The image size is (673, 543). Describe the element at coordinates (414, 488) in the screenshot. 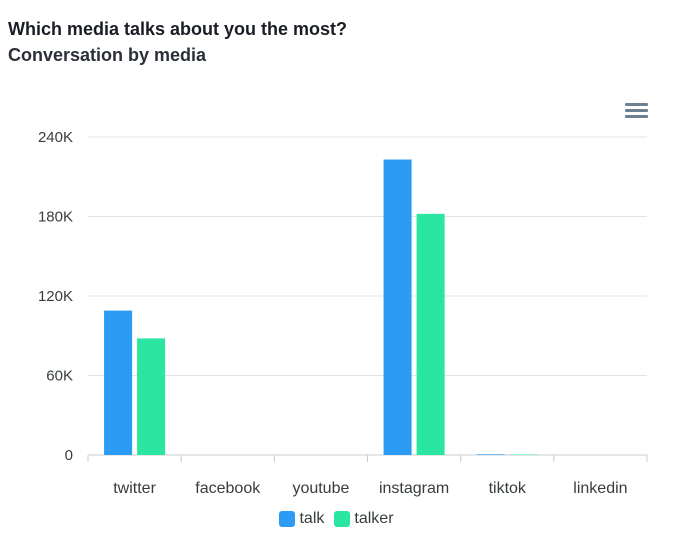

I see `x-category-label: instagram` at that location.